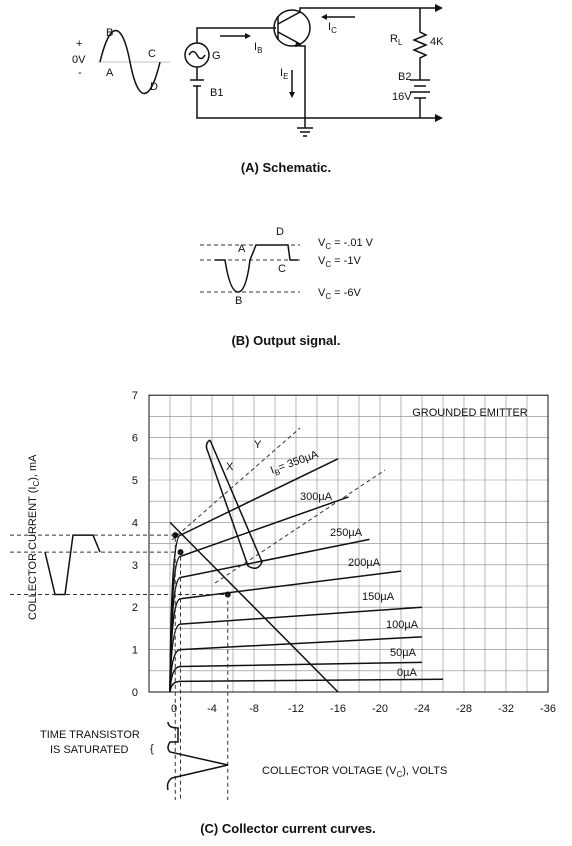 The height and width of the screenshot is (846, 572). I want to click on label-main: COLLECTOR VOLTAGE (V, so click(329, 771).